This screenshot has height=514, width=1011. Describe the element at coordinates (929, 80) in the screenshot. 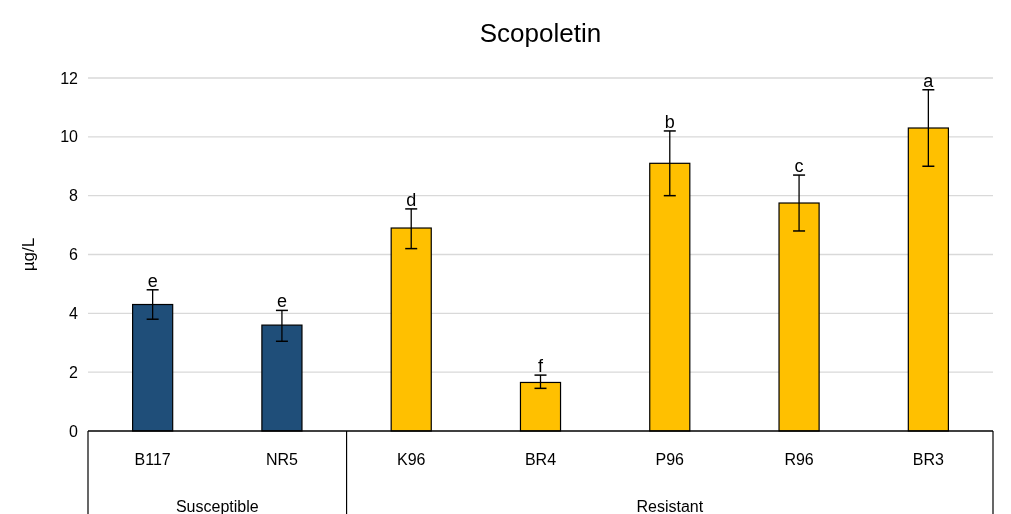

I see `annotation: a` at that location.